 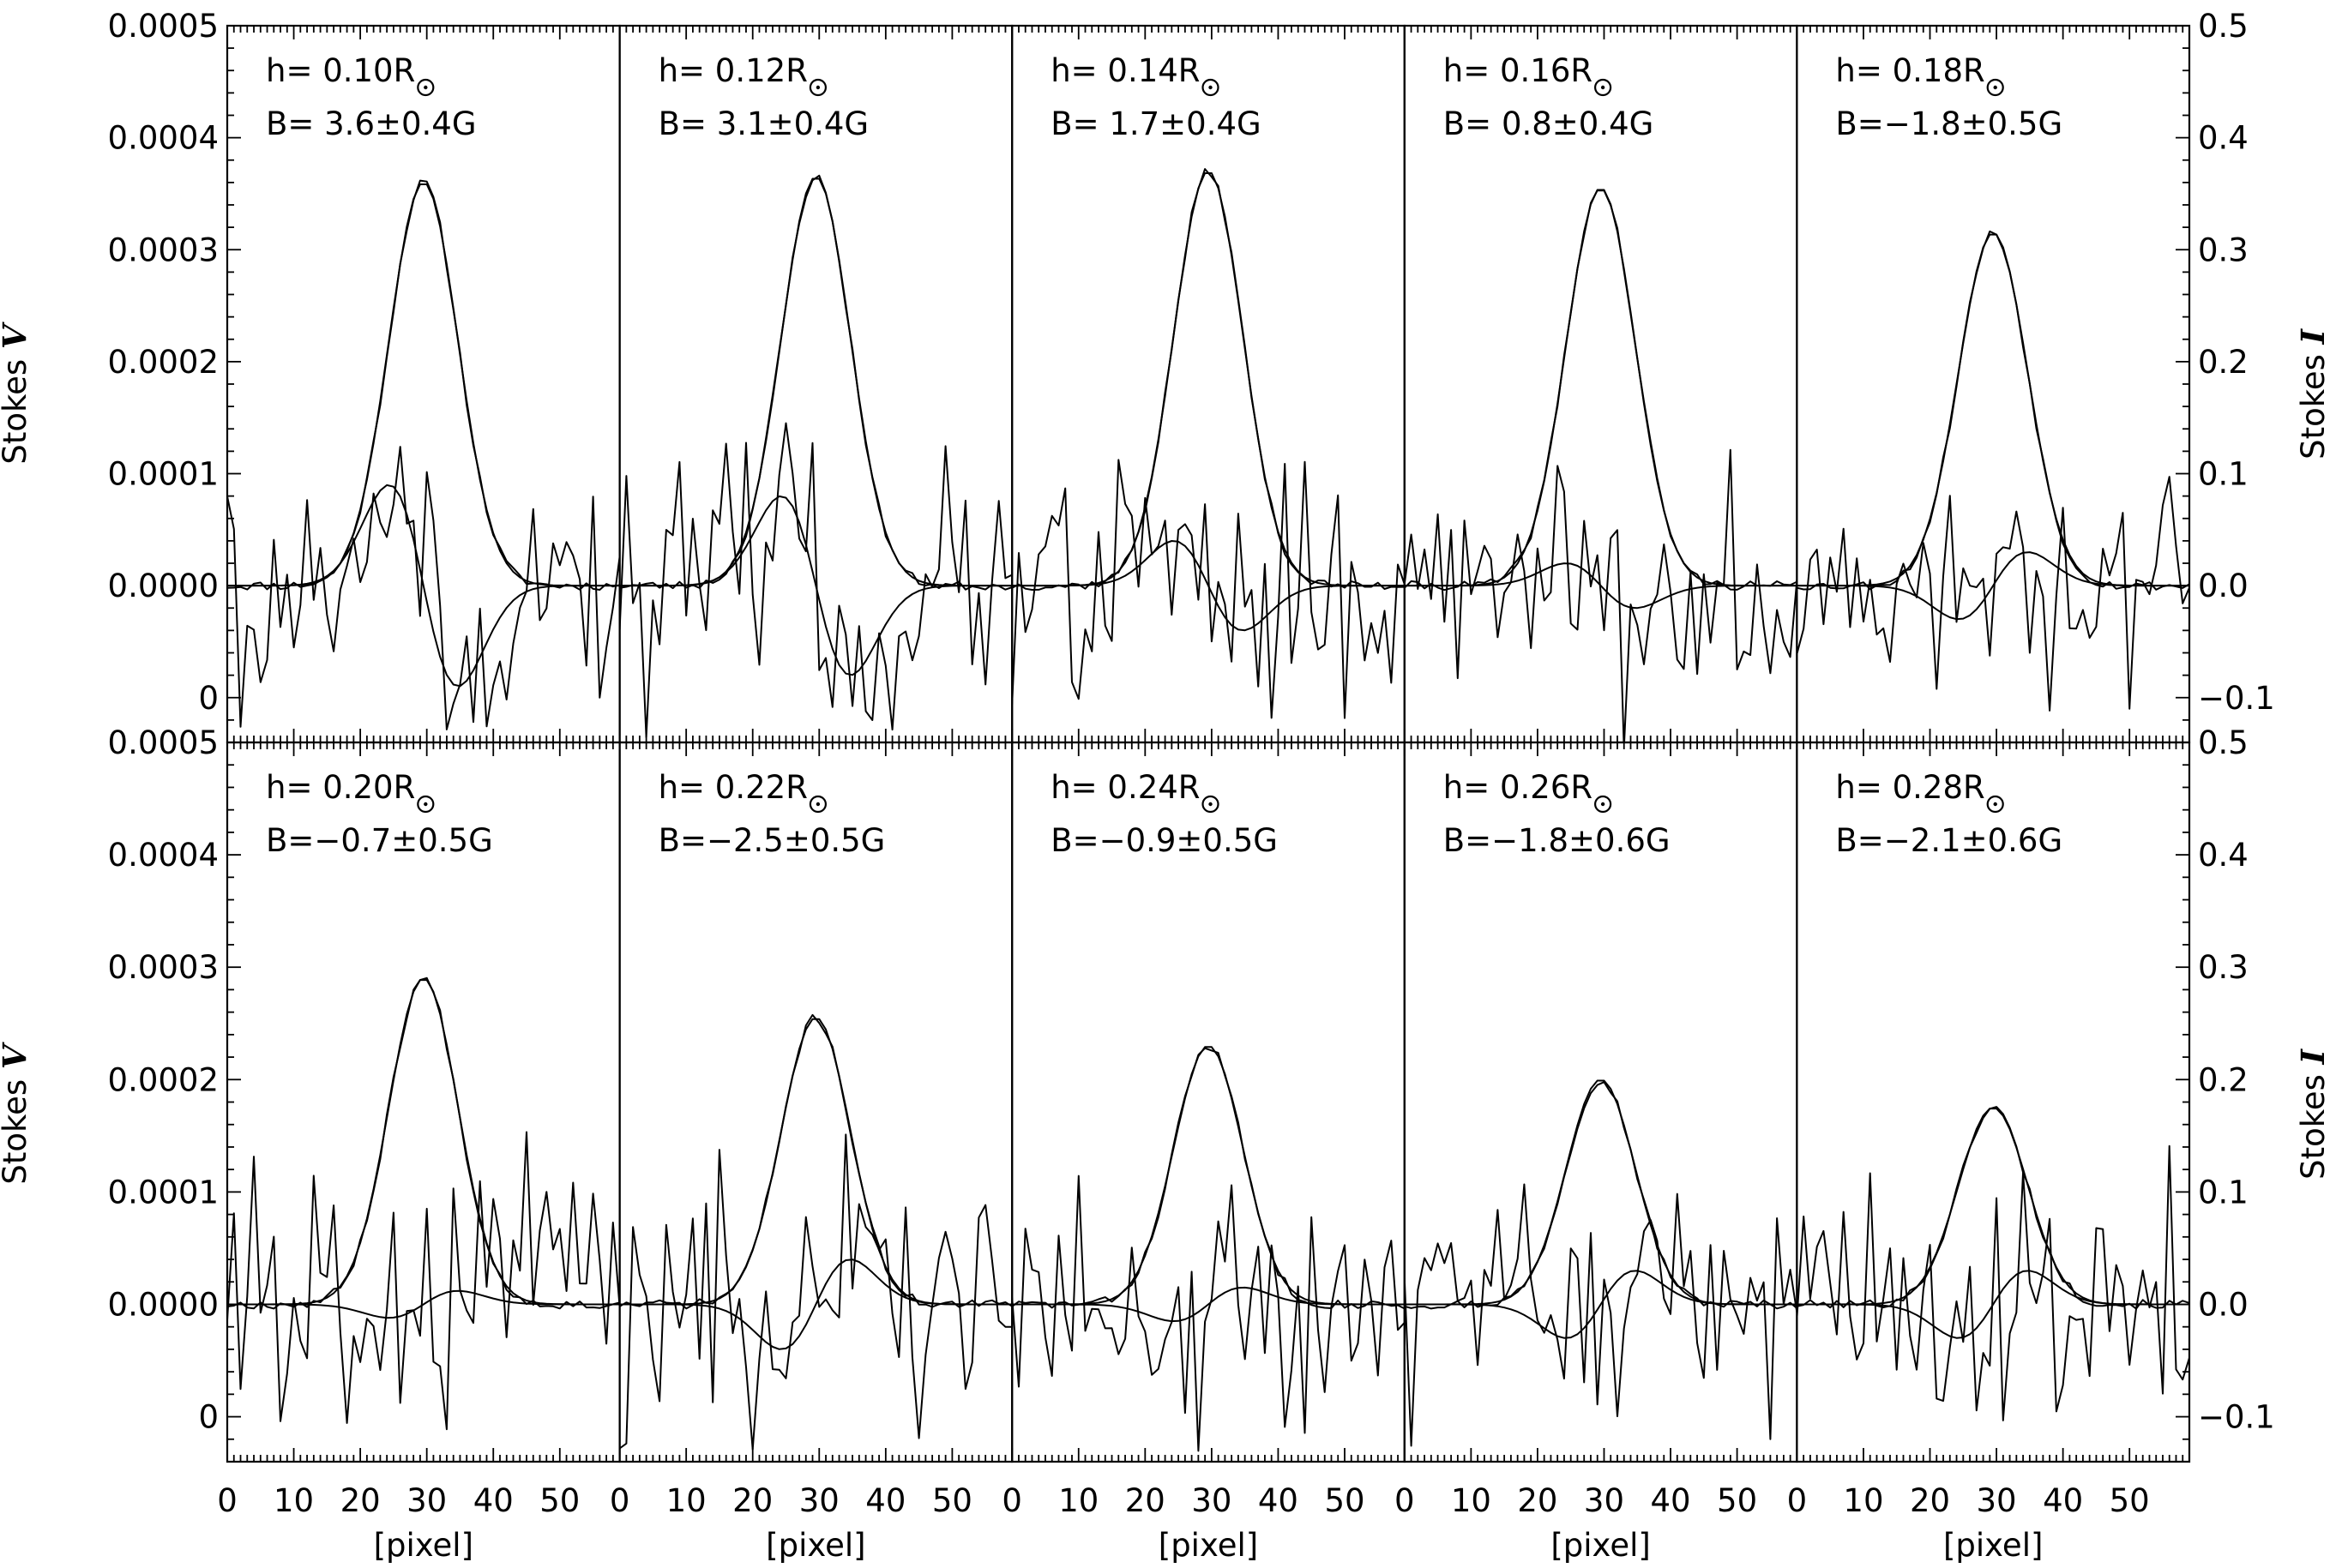 I want to click on panel-field-label: B= 3.6±0.4G, so click(x=371, y=123).